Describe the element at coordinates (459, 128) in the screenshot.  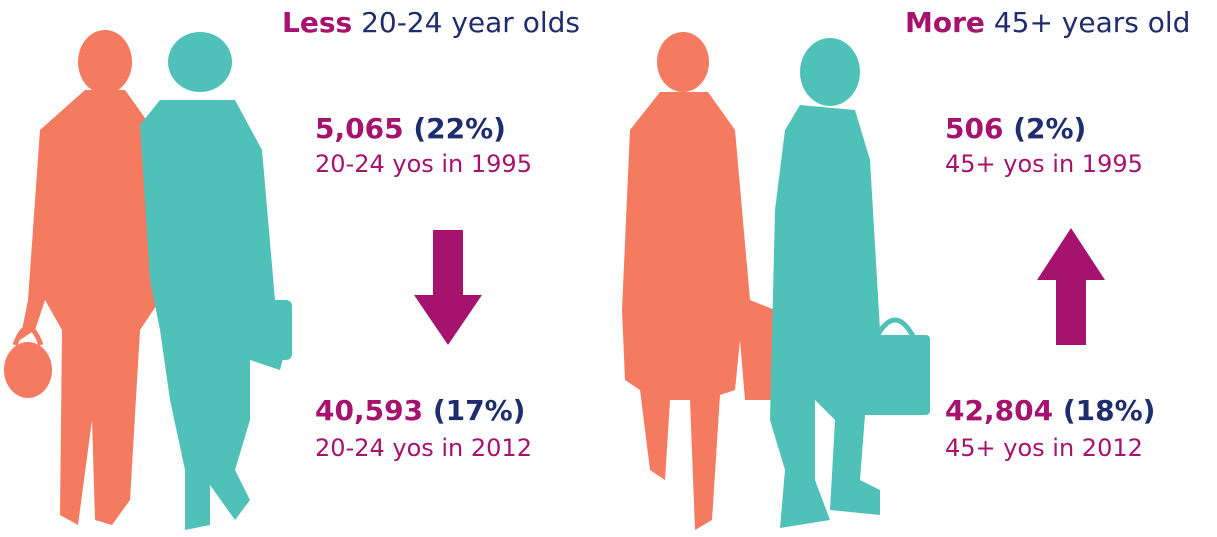
I see `stat-percent: (22%)` at that location.